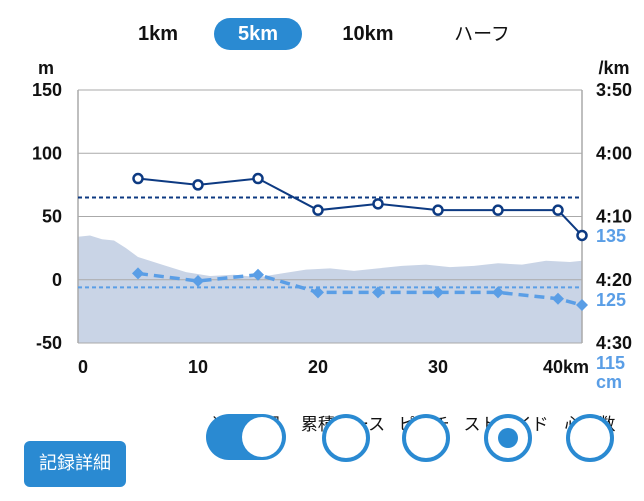 The image size is (644, 501). What do you see at coordinates (322, 34) in the screenshot?
I see `distance-tabs: 1km 5km 10km ハーフ` at bounding box center [322, 34].